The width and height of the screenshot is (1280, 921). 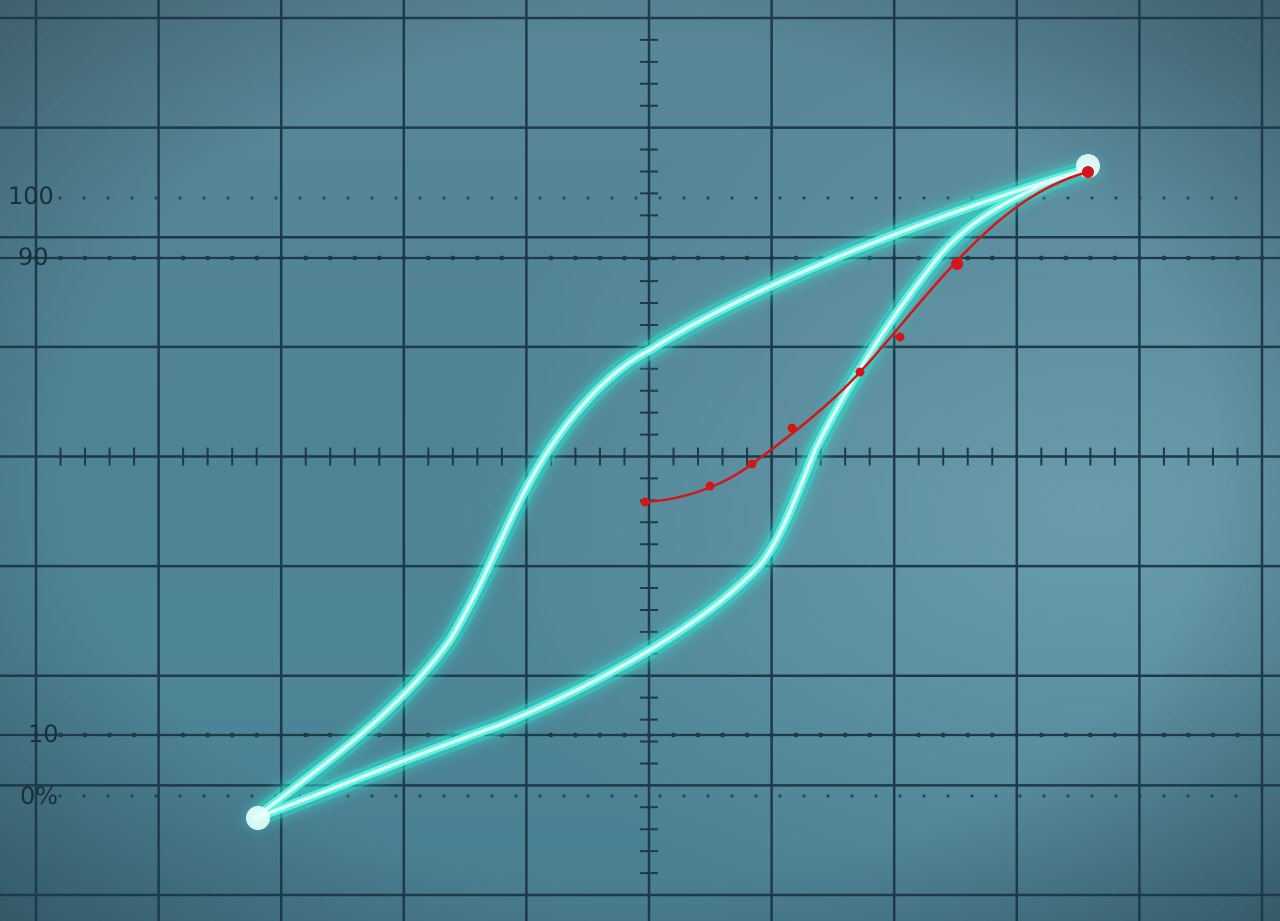 What do you see at coordinates (31, 196) in the screenshot?
I see `label-100: 100` at bounding box center [31, 196].